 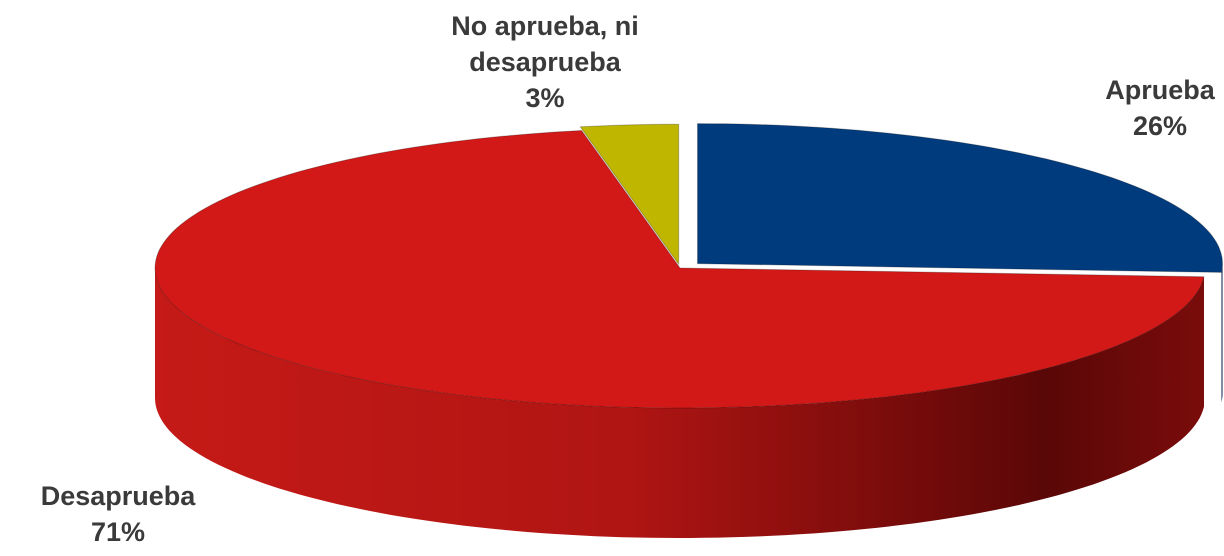 I want to click on value-label: 26%, so click(x=1160, y=126).